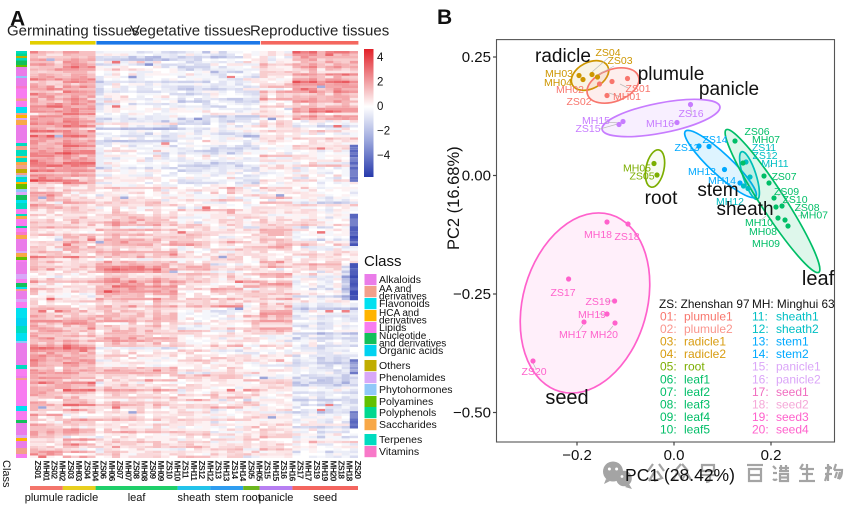 The width and height of the screenshot is (868, 509). What do you see at coordinates (202, 470) in the screenshot?
I see `svg-text: ZS12` at bounding box center [202, 470].